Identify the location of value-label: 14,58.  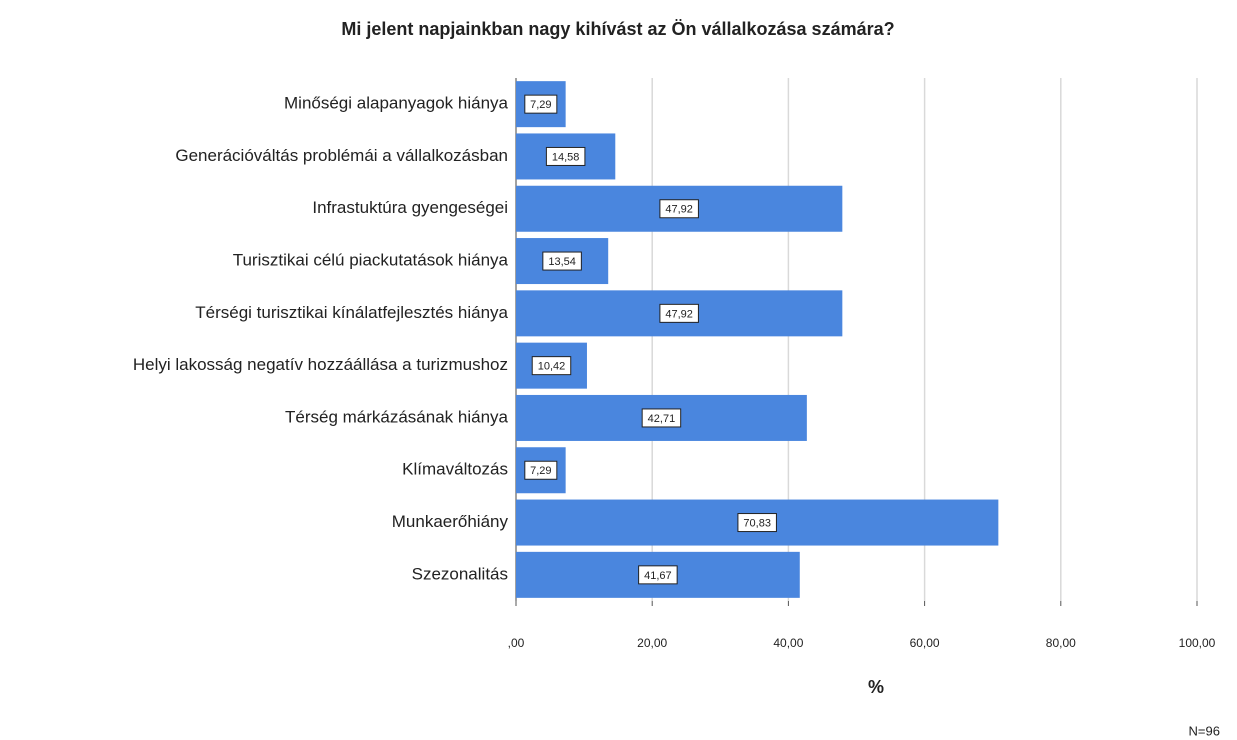
(566, 157).